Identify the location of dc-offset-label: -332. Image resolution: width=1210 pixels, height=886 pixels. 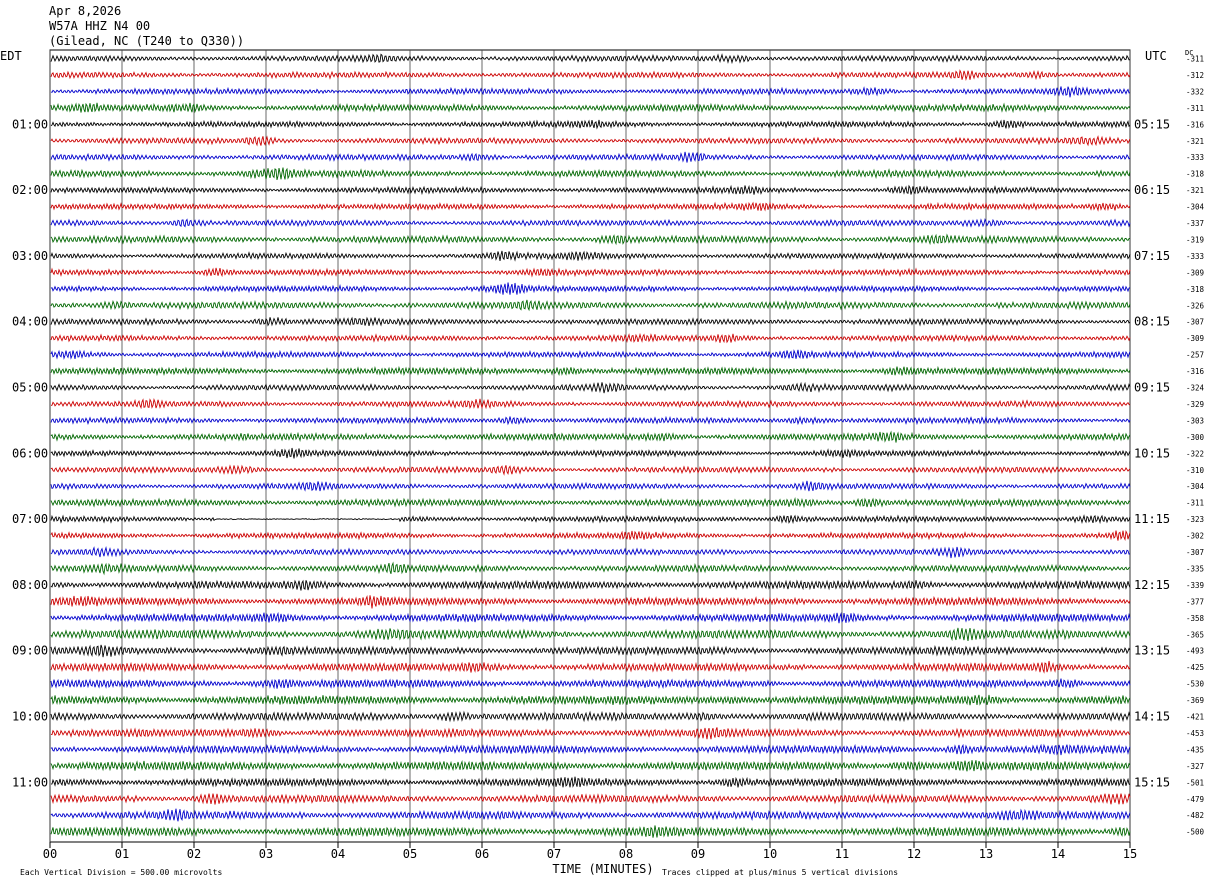
(1195, 91).